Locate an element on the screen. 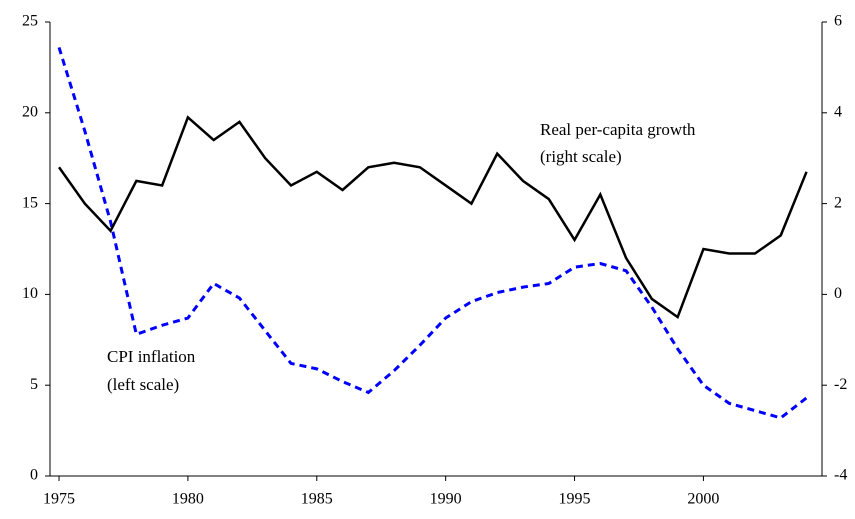 This screenshot has width=855, height=519. y-tick-label: 25 is located at coordinates (30, 21).